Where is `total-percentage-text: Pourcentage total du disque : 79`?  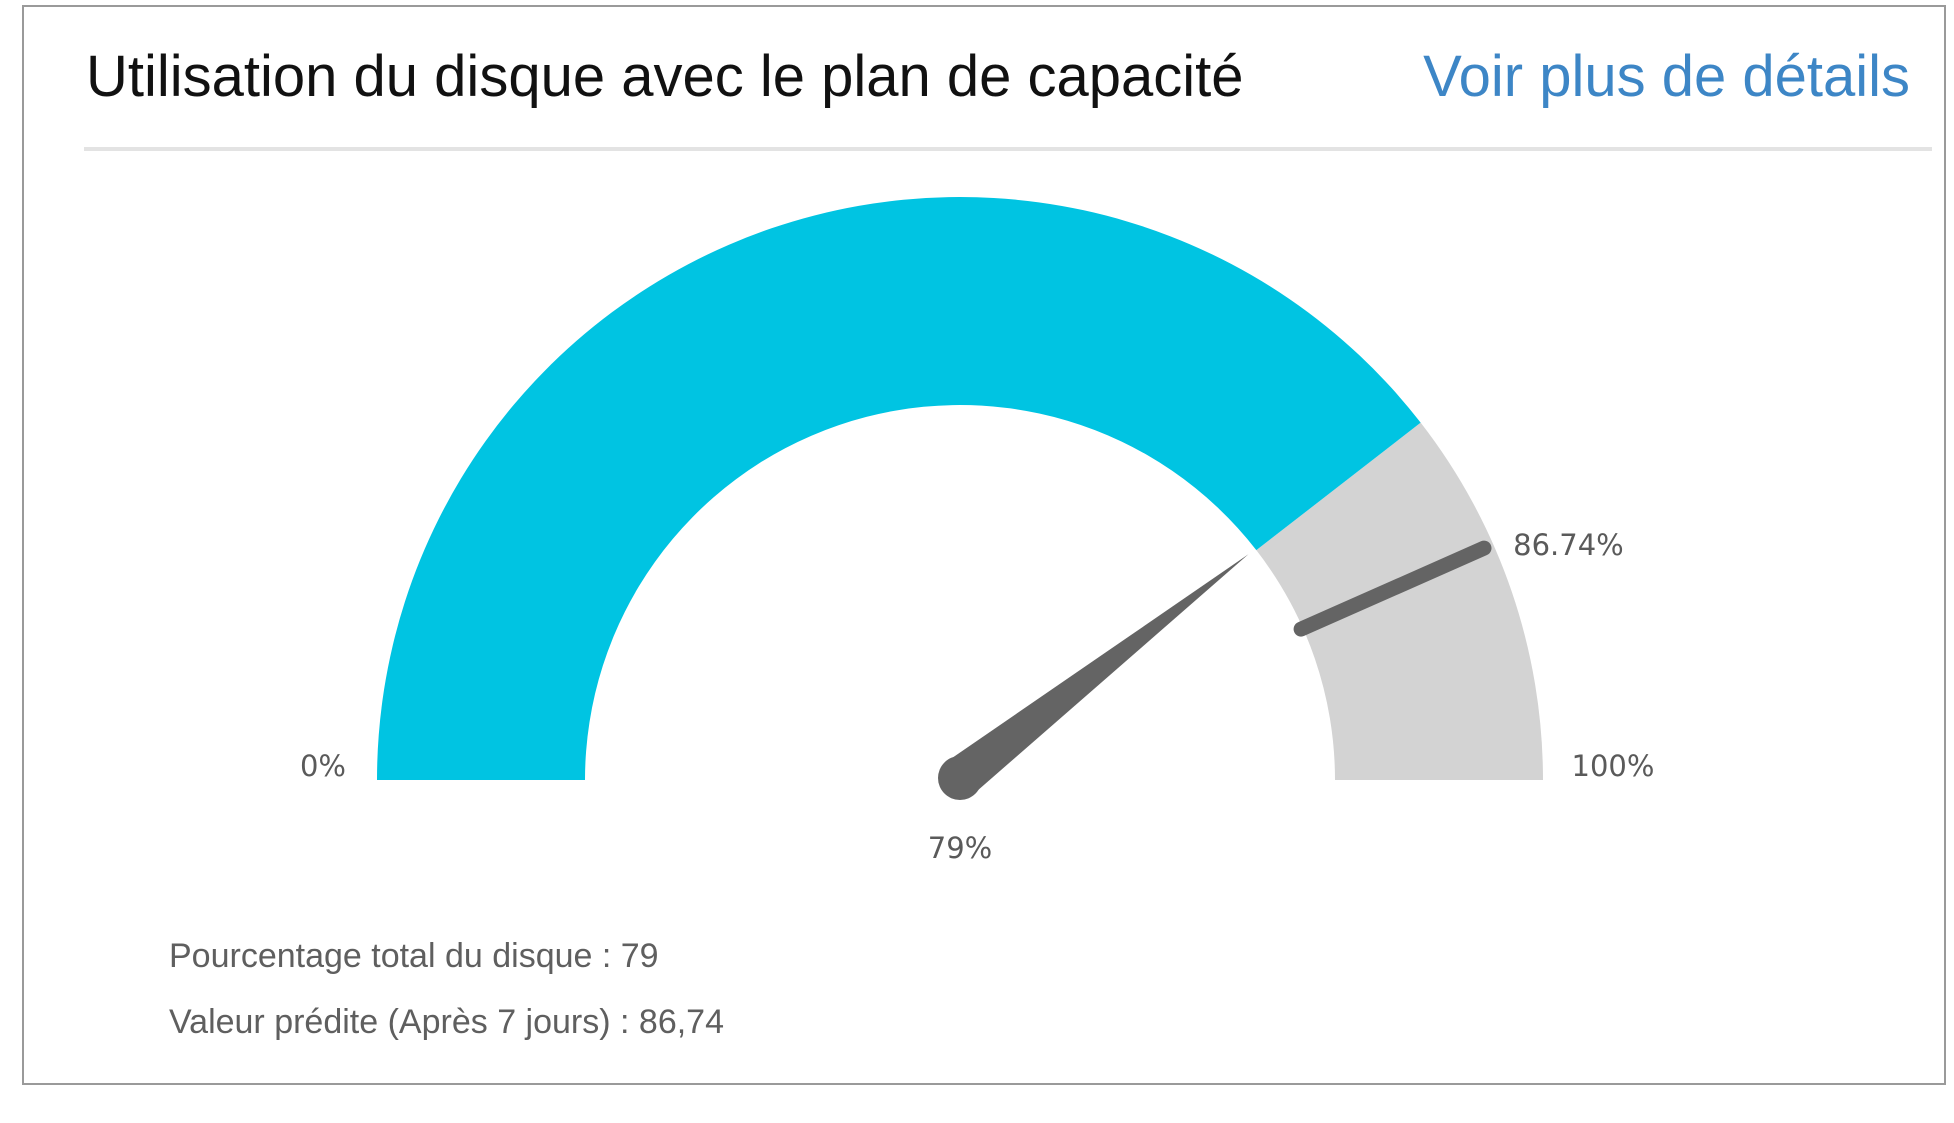
total-percentage-text: Pourcentage total du disque : 79 is located at coordinates (414, 956).